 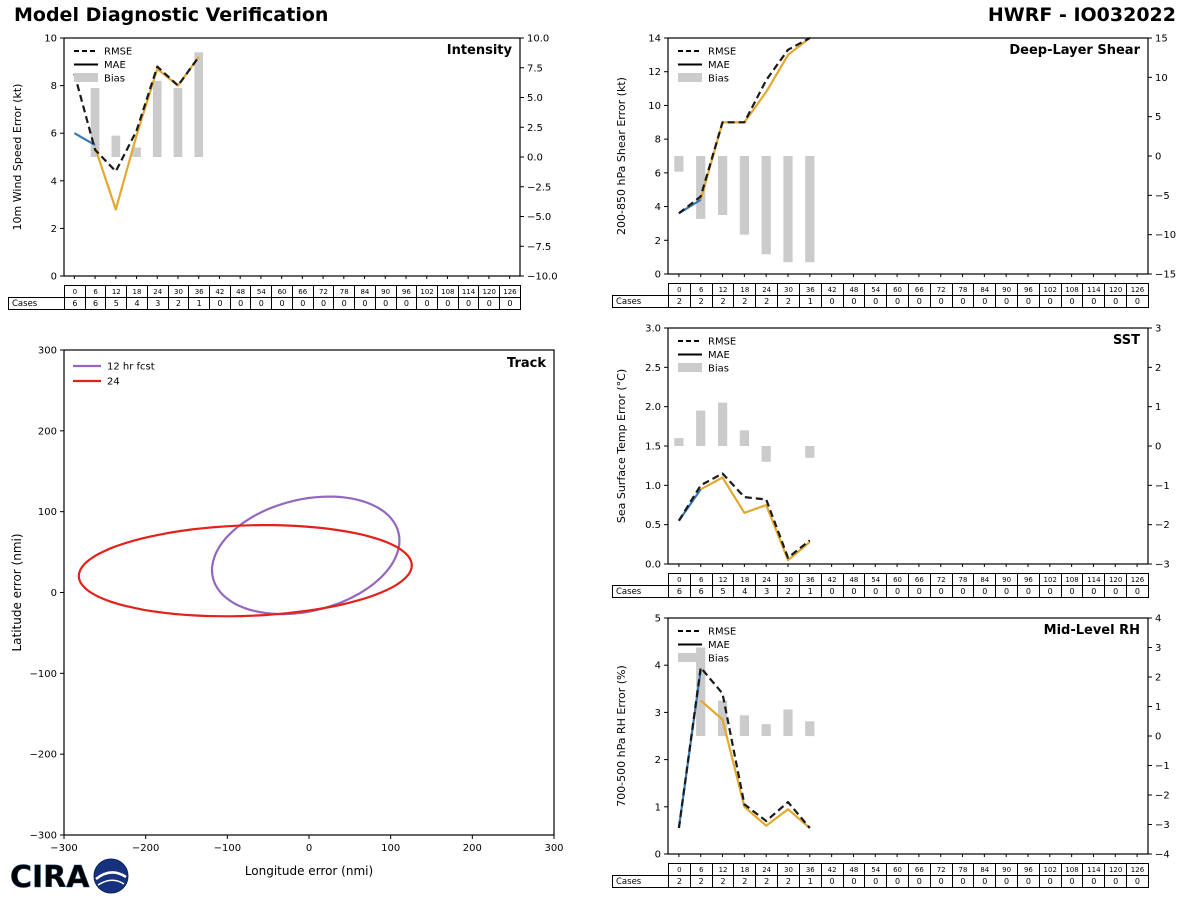 I want to click on y2-tick-label: 2.5, so click(x=535, y=128).